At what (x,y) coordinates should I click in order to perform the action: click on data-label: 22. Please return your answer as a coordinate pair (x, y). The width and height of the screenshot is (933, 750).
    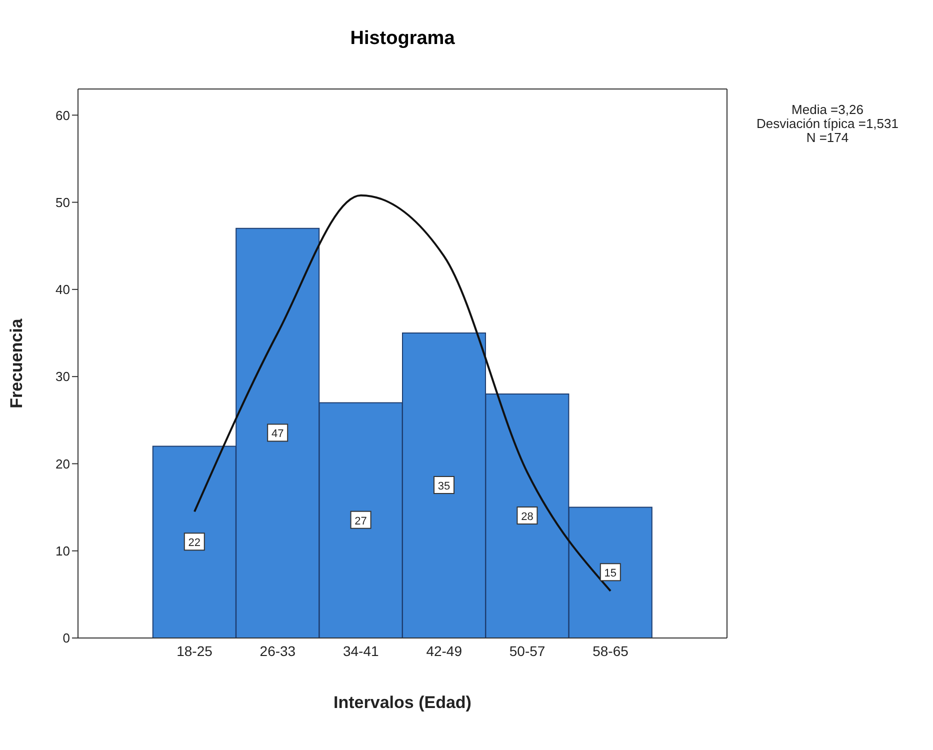
    Looking at the image, I should click on (194, 543).